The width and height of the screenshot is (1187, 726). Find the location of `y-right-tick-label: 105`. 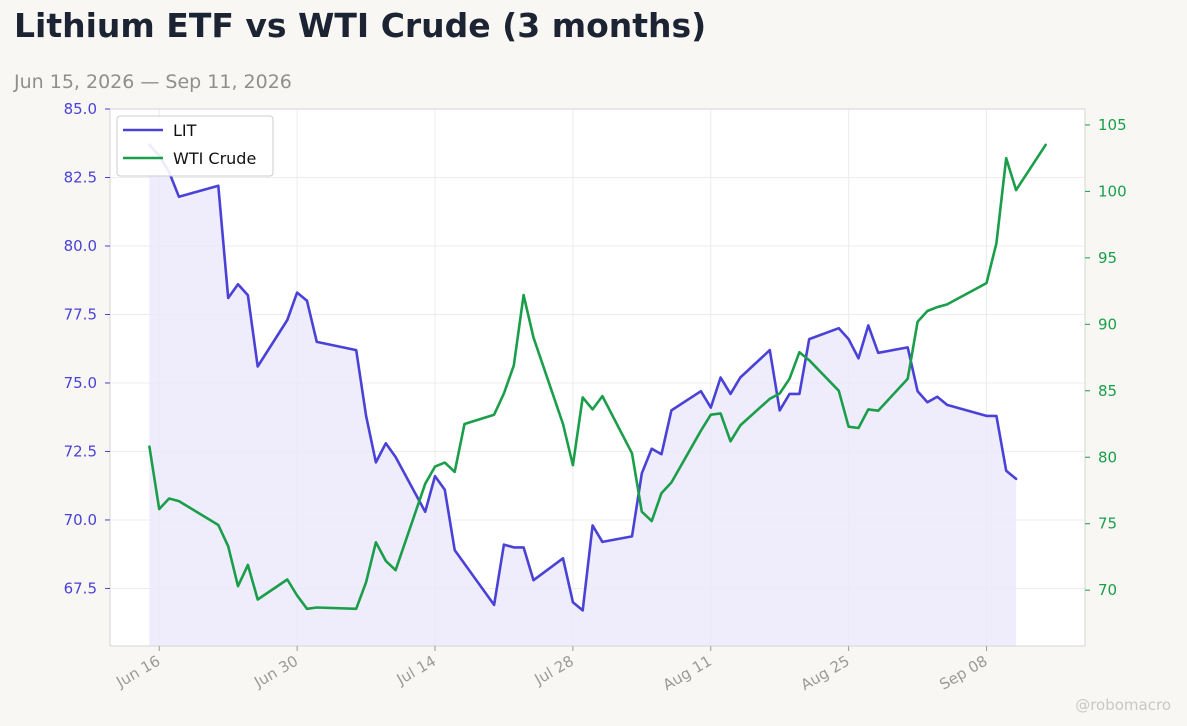

y-right-tick-label: 105 is located at coordinates (1112, 125).